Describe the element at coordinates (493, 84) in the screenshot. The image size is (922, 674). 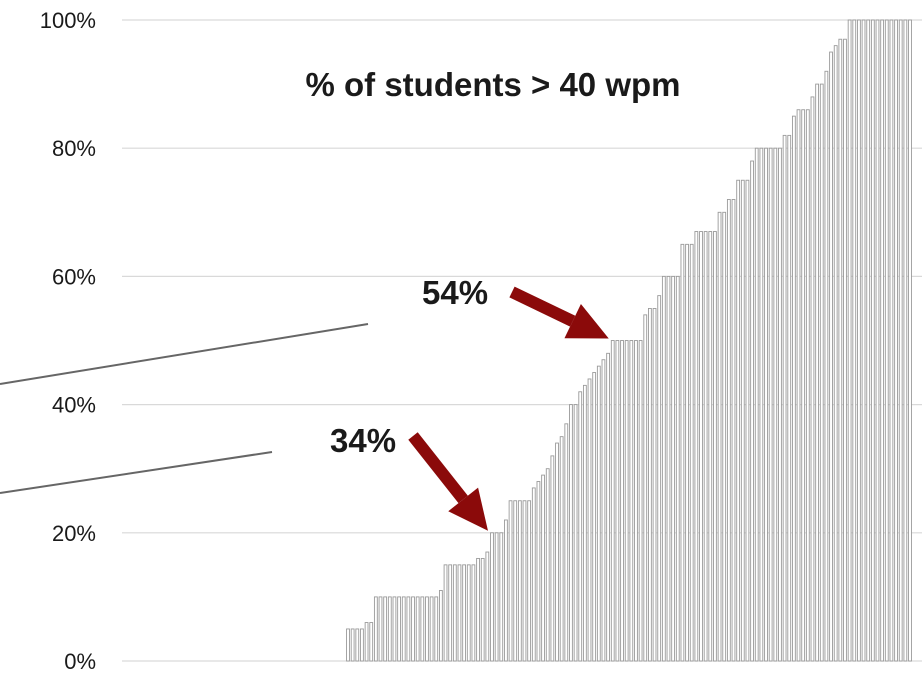
I see `chart-title: % of students > 40 wpm` at that location.